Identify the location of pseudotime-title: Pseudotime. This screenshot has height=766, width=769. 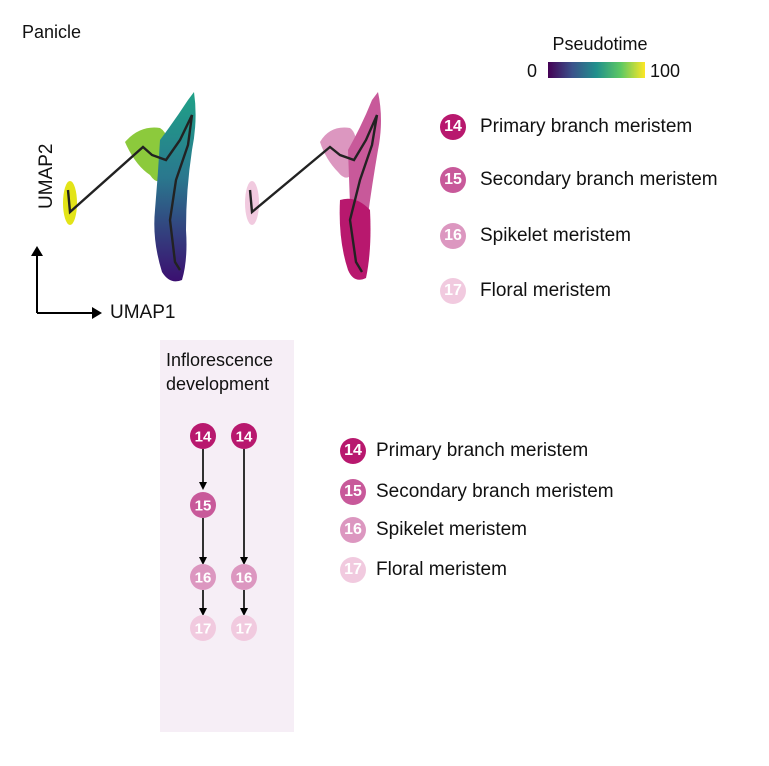
(600, 44).